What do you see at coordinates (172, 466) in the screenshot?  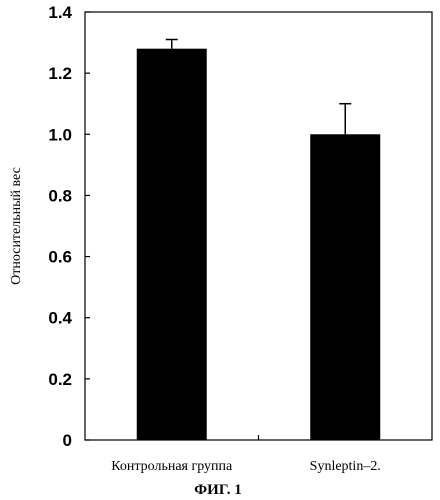 I see `x-category-label: Контрольная группа` at bounding box center [172, 466].